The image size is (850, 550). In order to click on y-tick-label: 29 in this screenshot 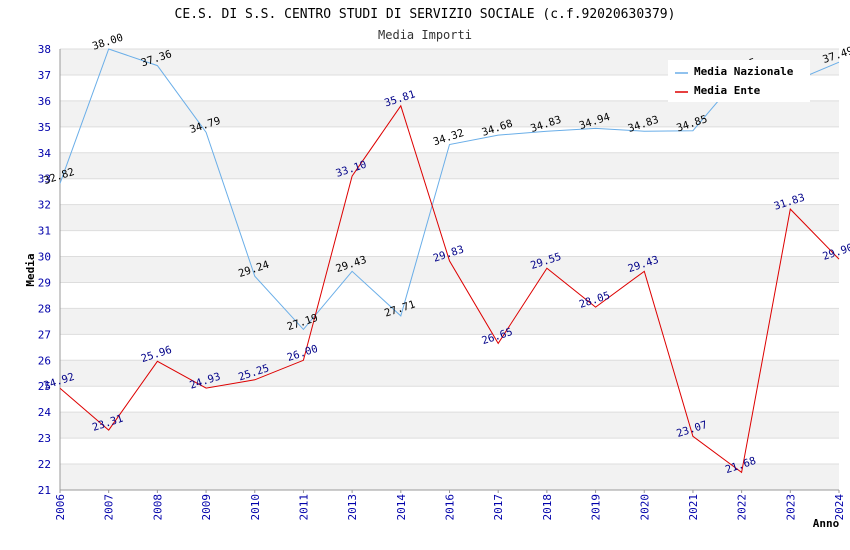, I will do `click(44, 282)`.